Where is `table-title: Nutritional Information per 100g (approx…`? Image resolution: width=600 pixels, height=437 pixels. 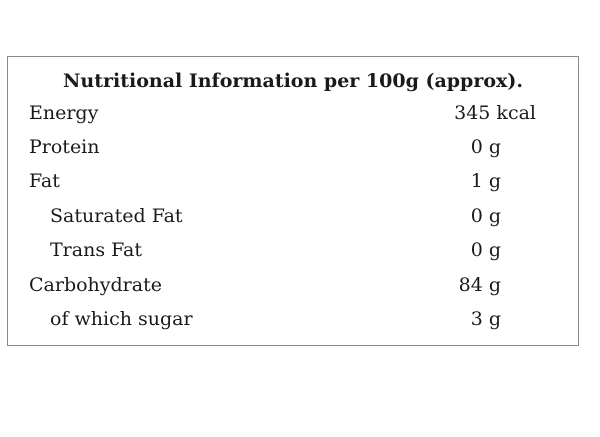 table-title: Nutritional Information per 100g (approx… is located at coordinates (293, 81).